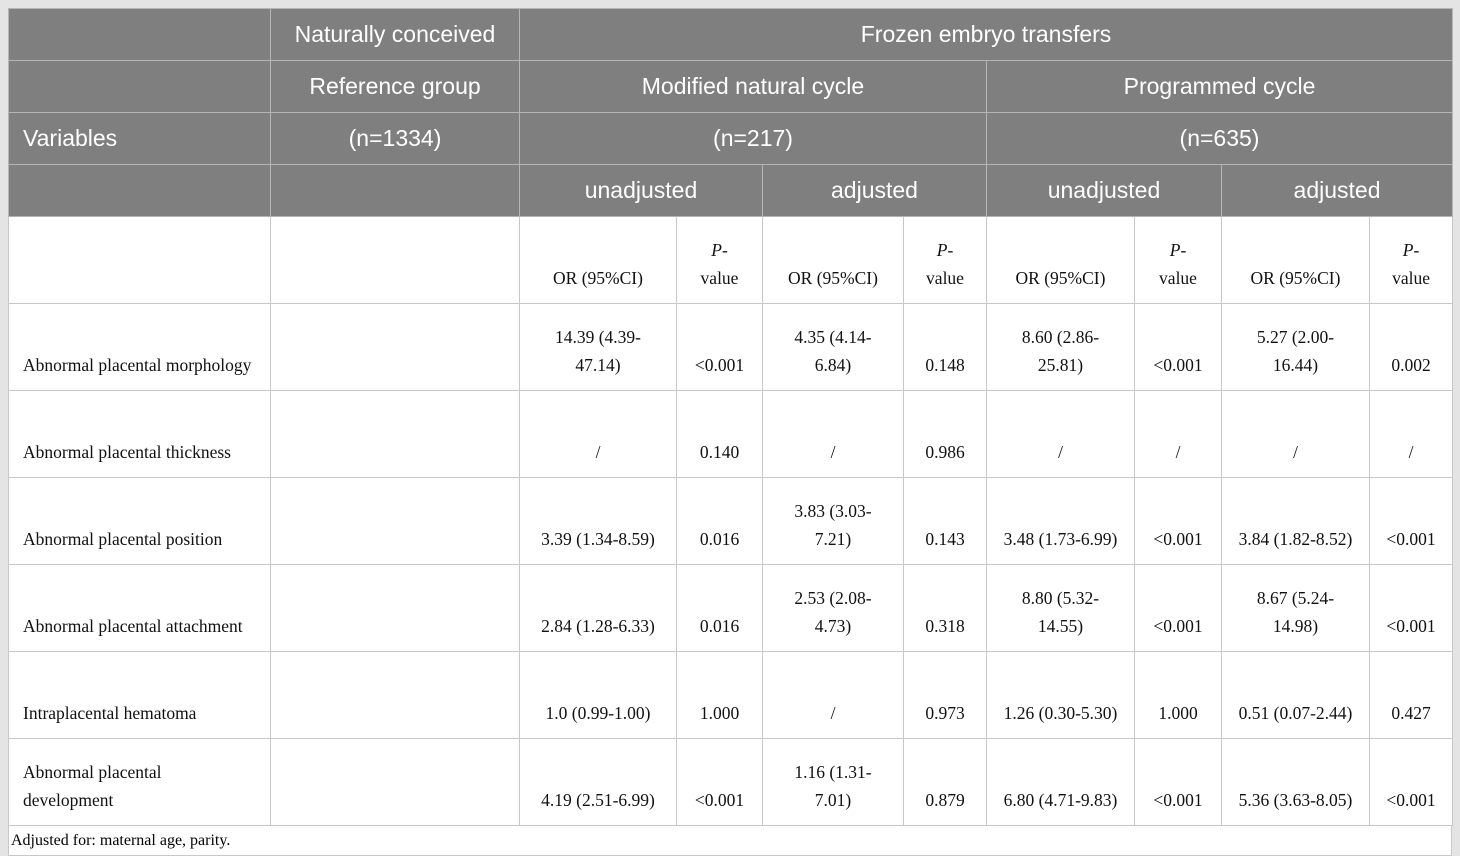 Image resolution: width=1460 pixels, height=856 pixels. Describe the element at coordinates (598, 608) in the screenshot. I see `cell: 2.84 (1.28-6.33)` at that location.